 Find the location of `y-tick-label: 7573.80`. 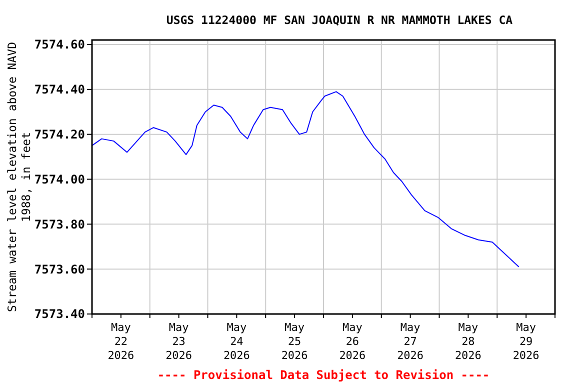

y-tick-label: 7573.80 is located at coordinates (59, 224).